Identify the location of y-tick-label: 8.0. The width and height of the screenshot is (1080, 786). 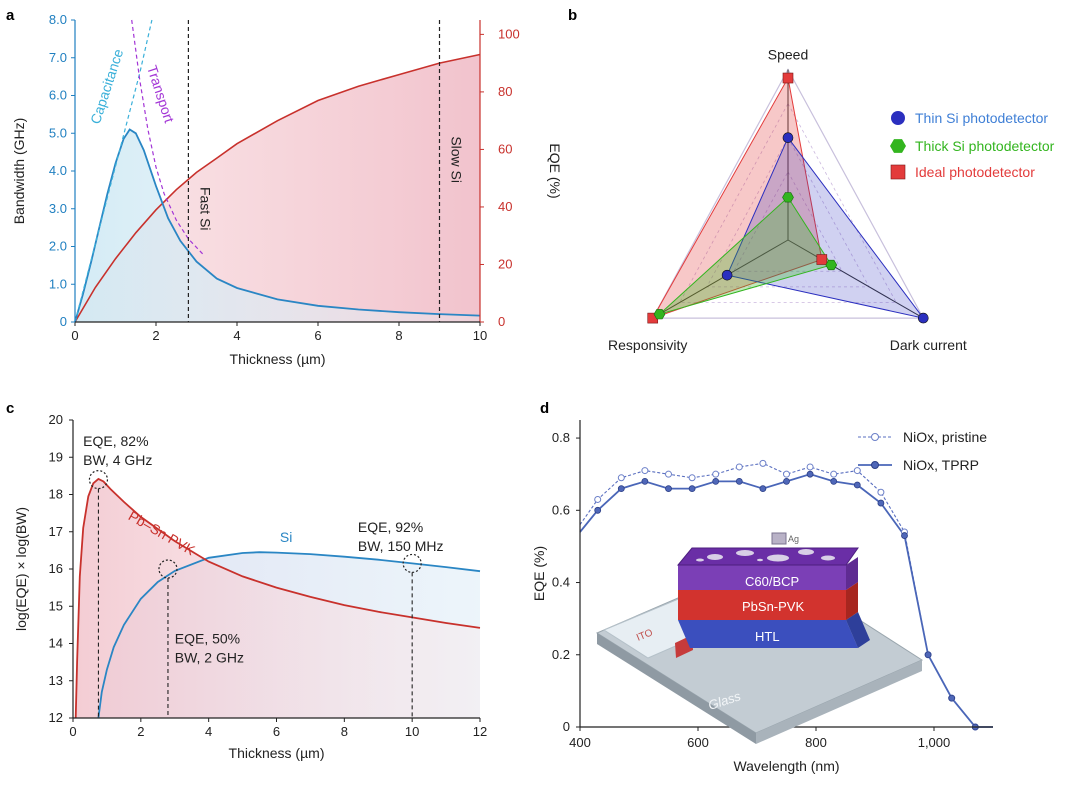
(58, 19).